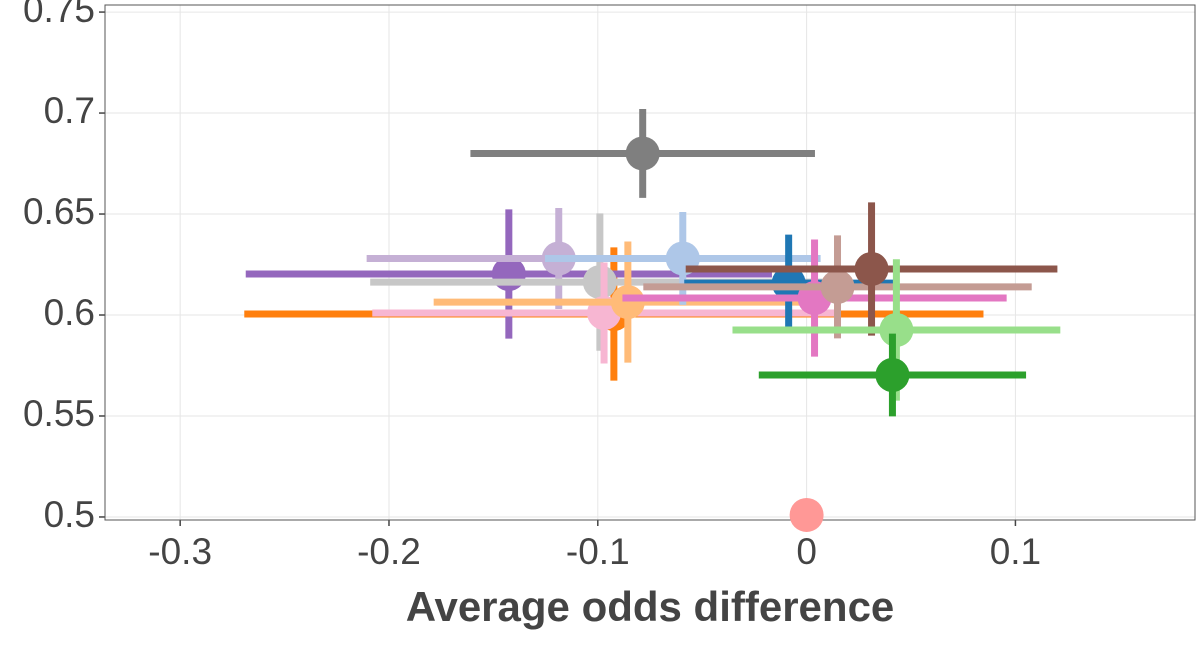  Describe the element at coordinates (598, 551) in the screenshot. I see `x-tick-label: -0.1` at that location.